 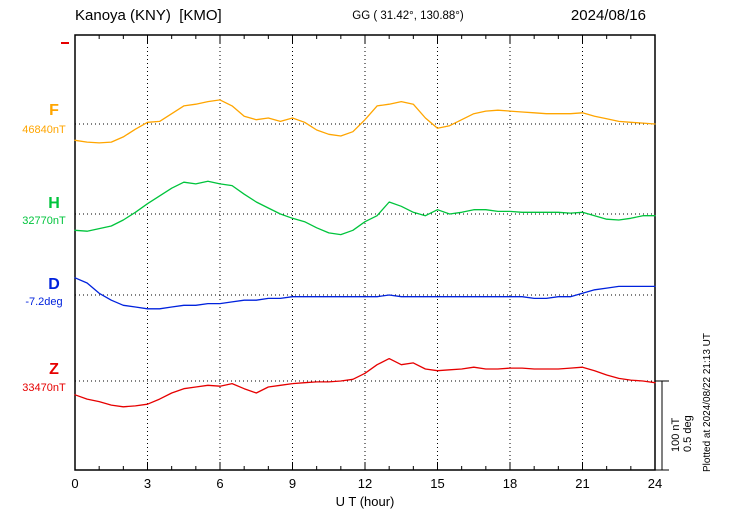 I want to click on left-axis-marker, so click(x=65, y=43).